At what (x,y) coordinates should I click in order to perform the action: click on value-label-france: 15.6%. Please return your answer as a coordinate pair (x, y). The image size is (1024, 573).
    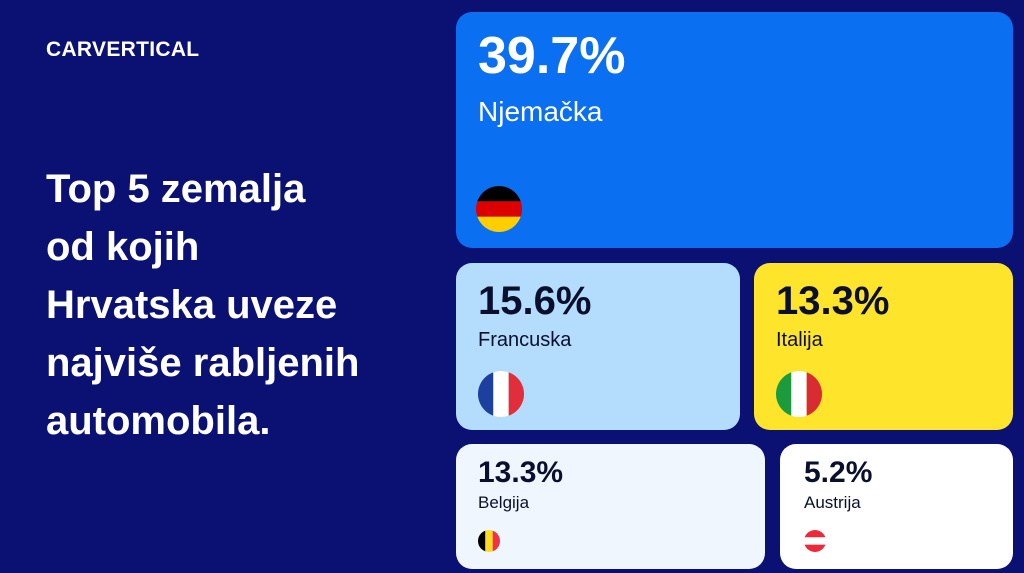
    Looking at the image, I should click on (535, 301).